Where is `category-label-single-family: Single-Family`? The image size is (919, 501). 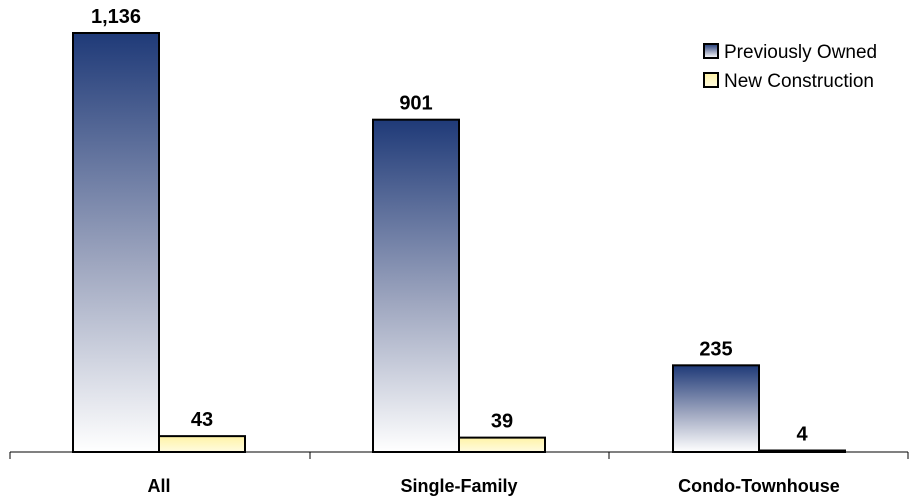
category-label-single-family: Single-Family is located at coordinates (458, 486).